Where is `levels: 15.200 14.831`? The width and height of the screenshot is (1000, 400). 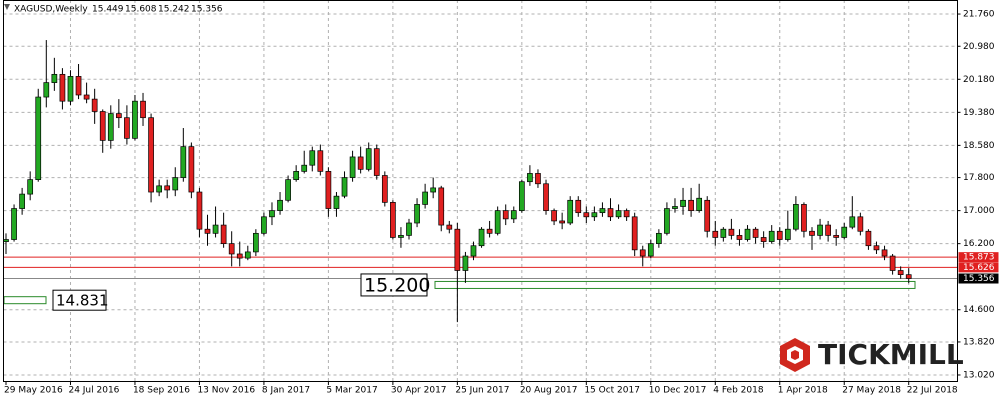 levels: 15.200 14.831 is located at coordinates (480, 283).